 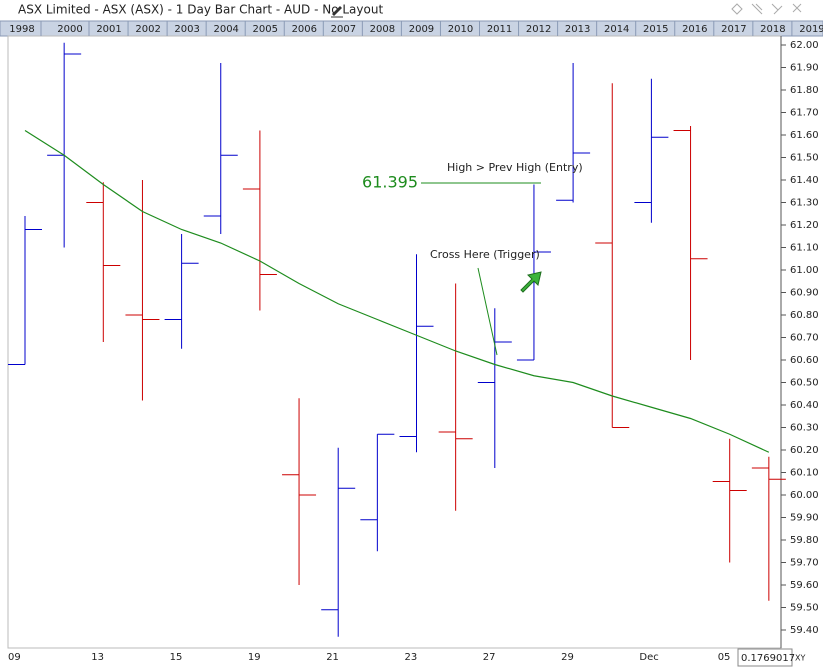 What do you see at coordinates (616, 29) in the screenshot?
I see `year-label: 2014` at bounding box center [616, 29].